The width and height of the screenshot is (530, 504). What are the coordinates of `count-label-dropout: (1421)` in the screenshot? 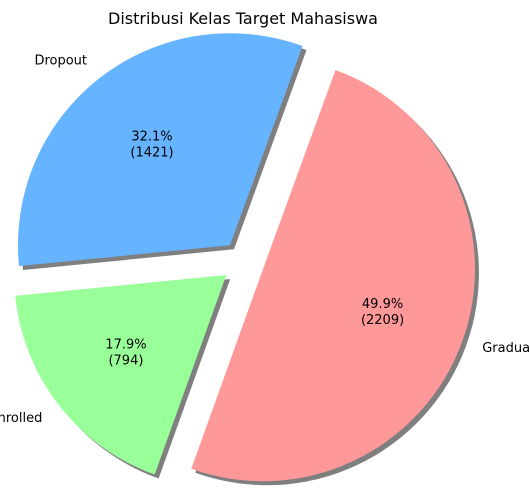 It's located at (151, 152).